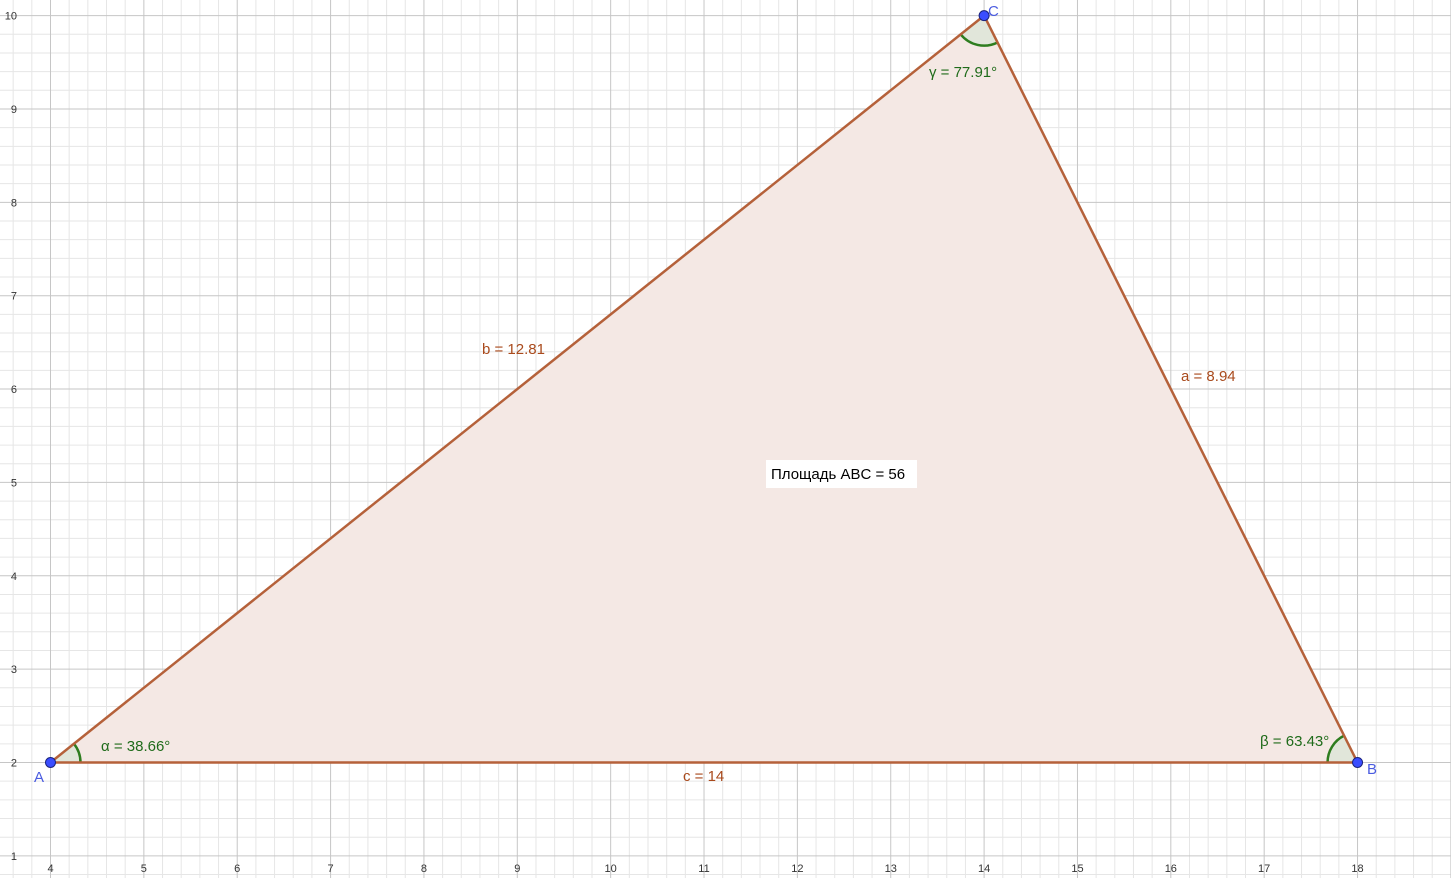  Describe the element at coordinates (984, 16) in the screenshot. I see `point-c` at that location.